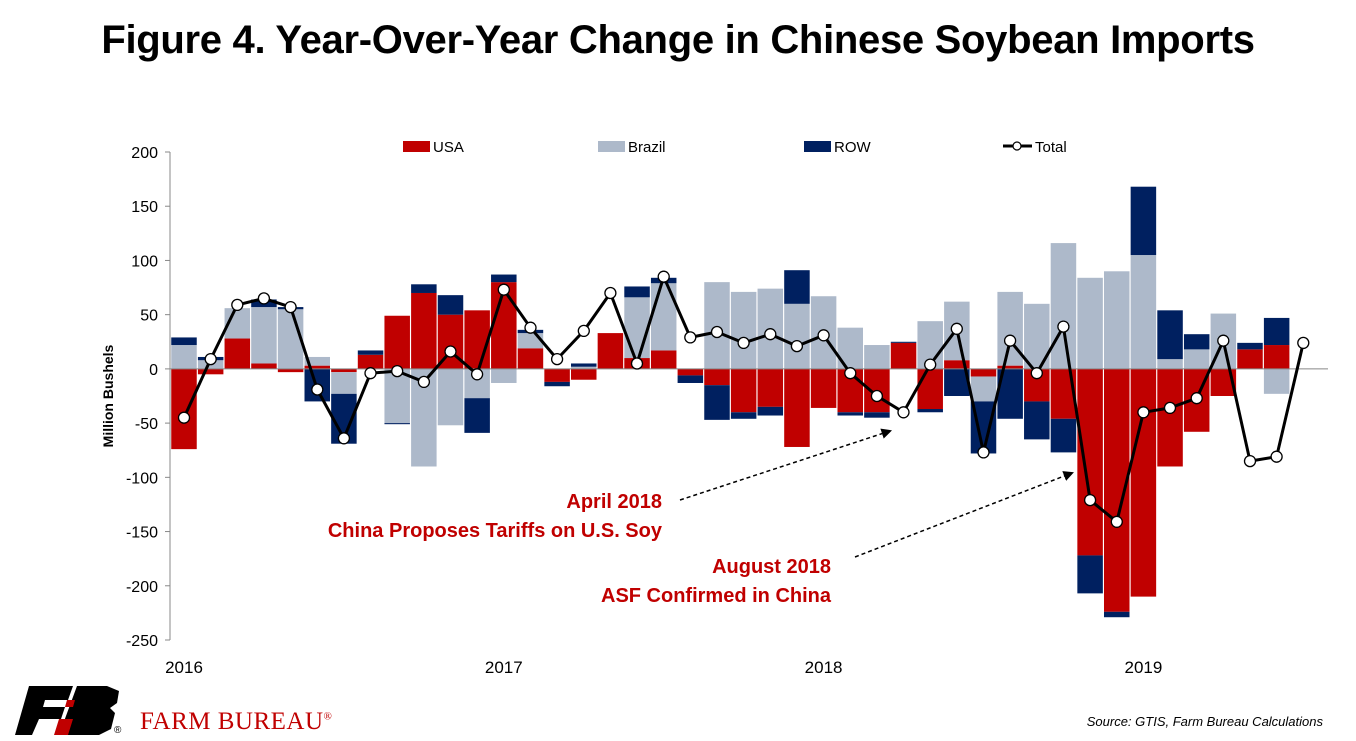 The width and height of the screenshot is (1356, 741). Describe the element at coordinates (1051, 147) in the screenshot. I see `legend-label: Total` at that location.